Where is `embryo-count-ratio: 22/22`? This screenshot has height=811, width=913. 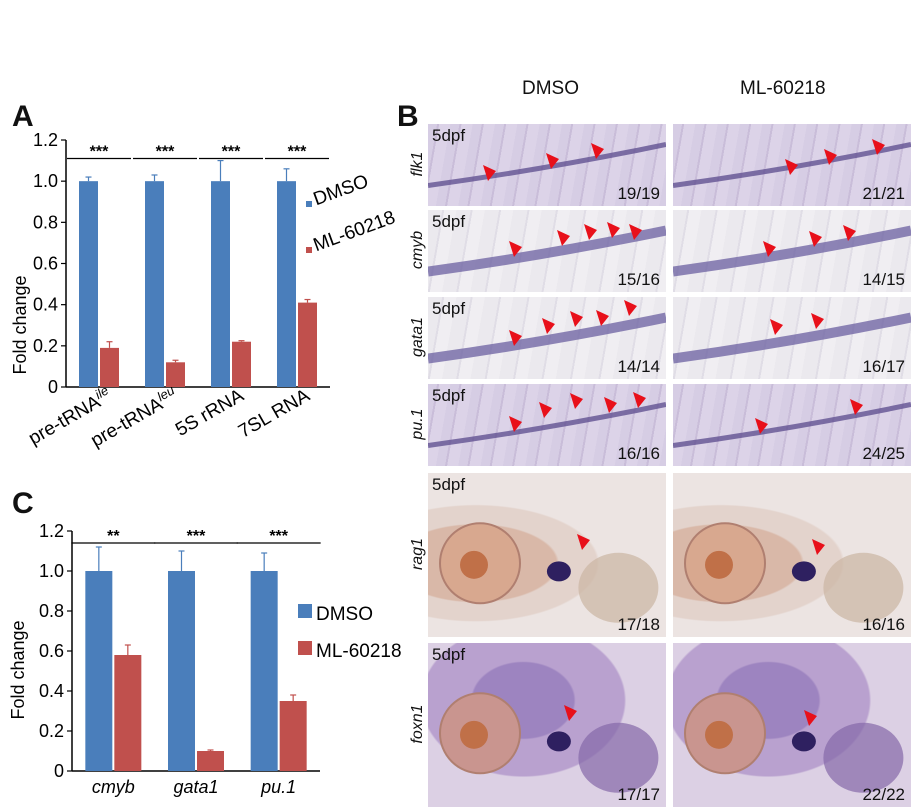 embryo-count-ratio: 22/22 is located at coordinates (883, 794).